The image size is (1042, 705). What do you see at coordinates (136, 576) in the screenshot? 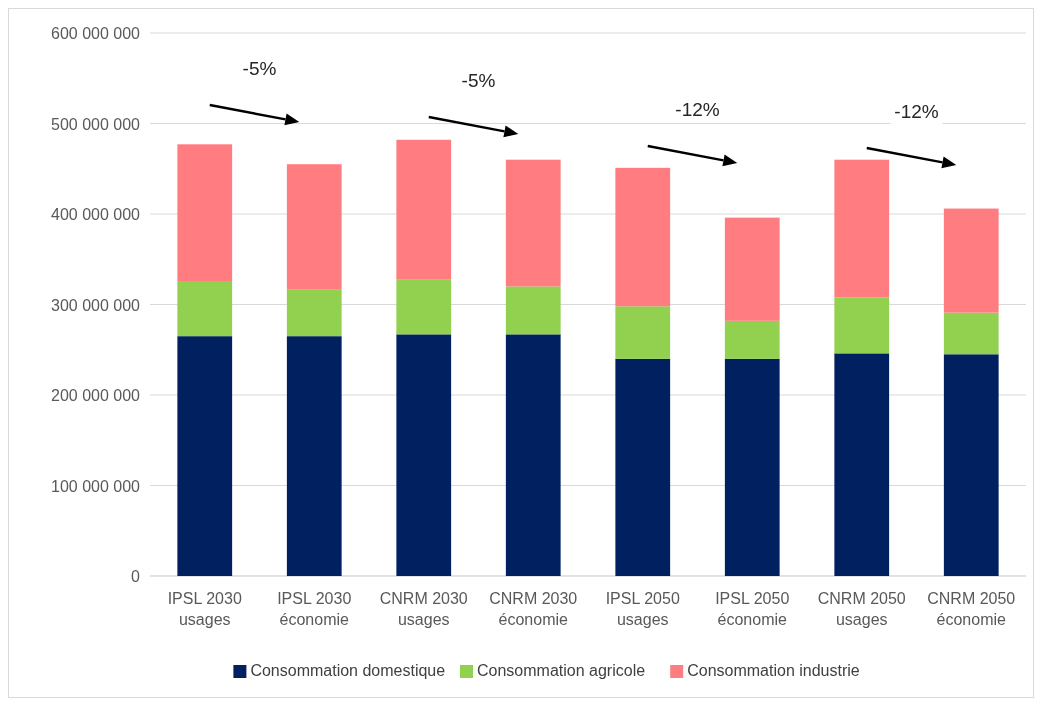
I see `y-tick-label: 0` at bounding box center [136, 576].